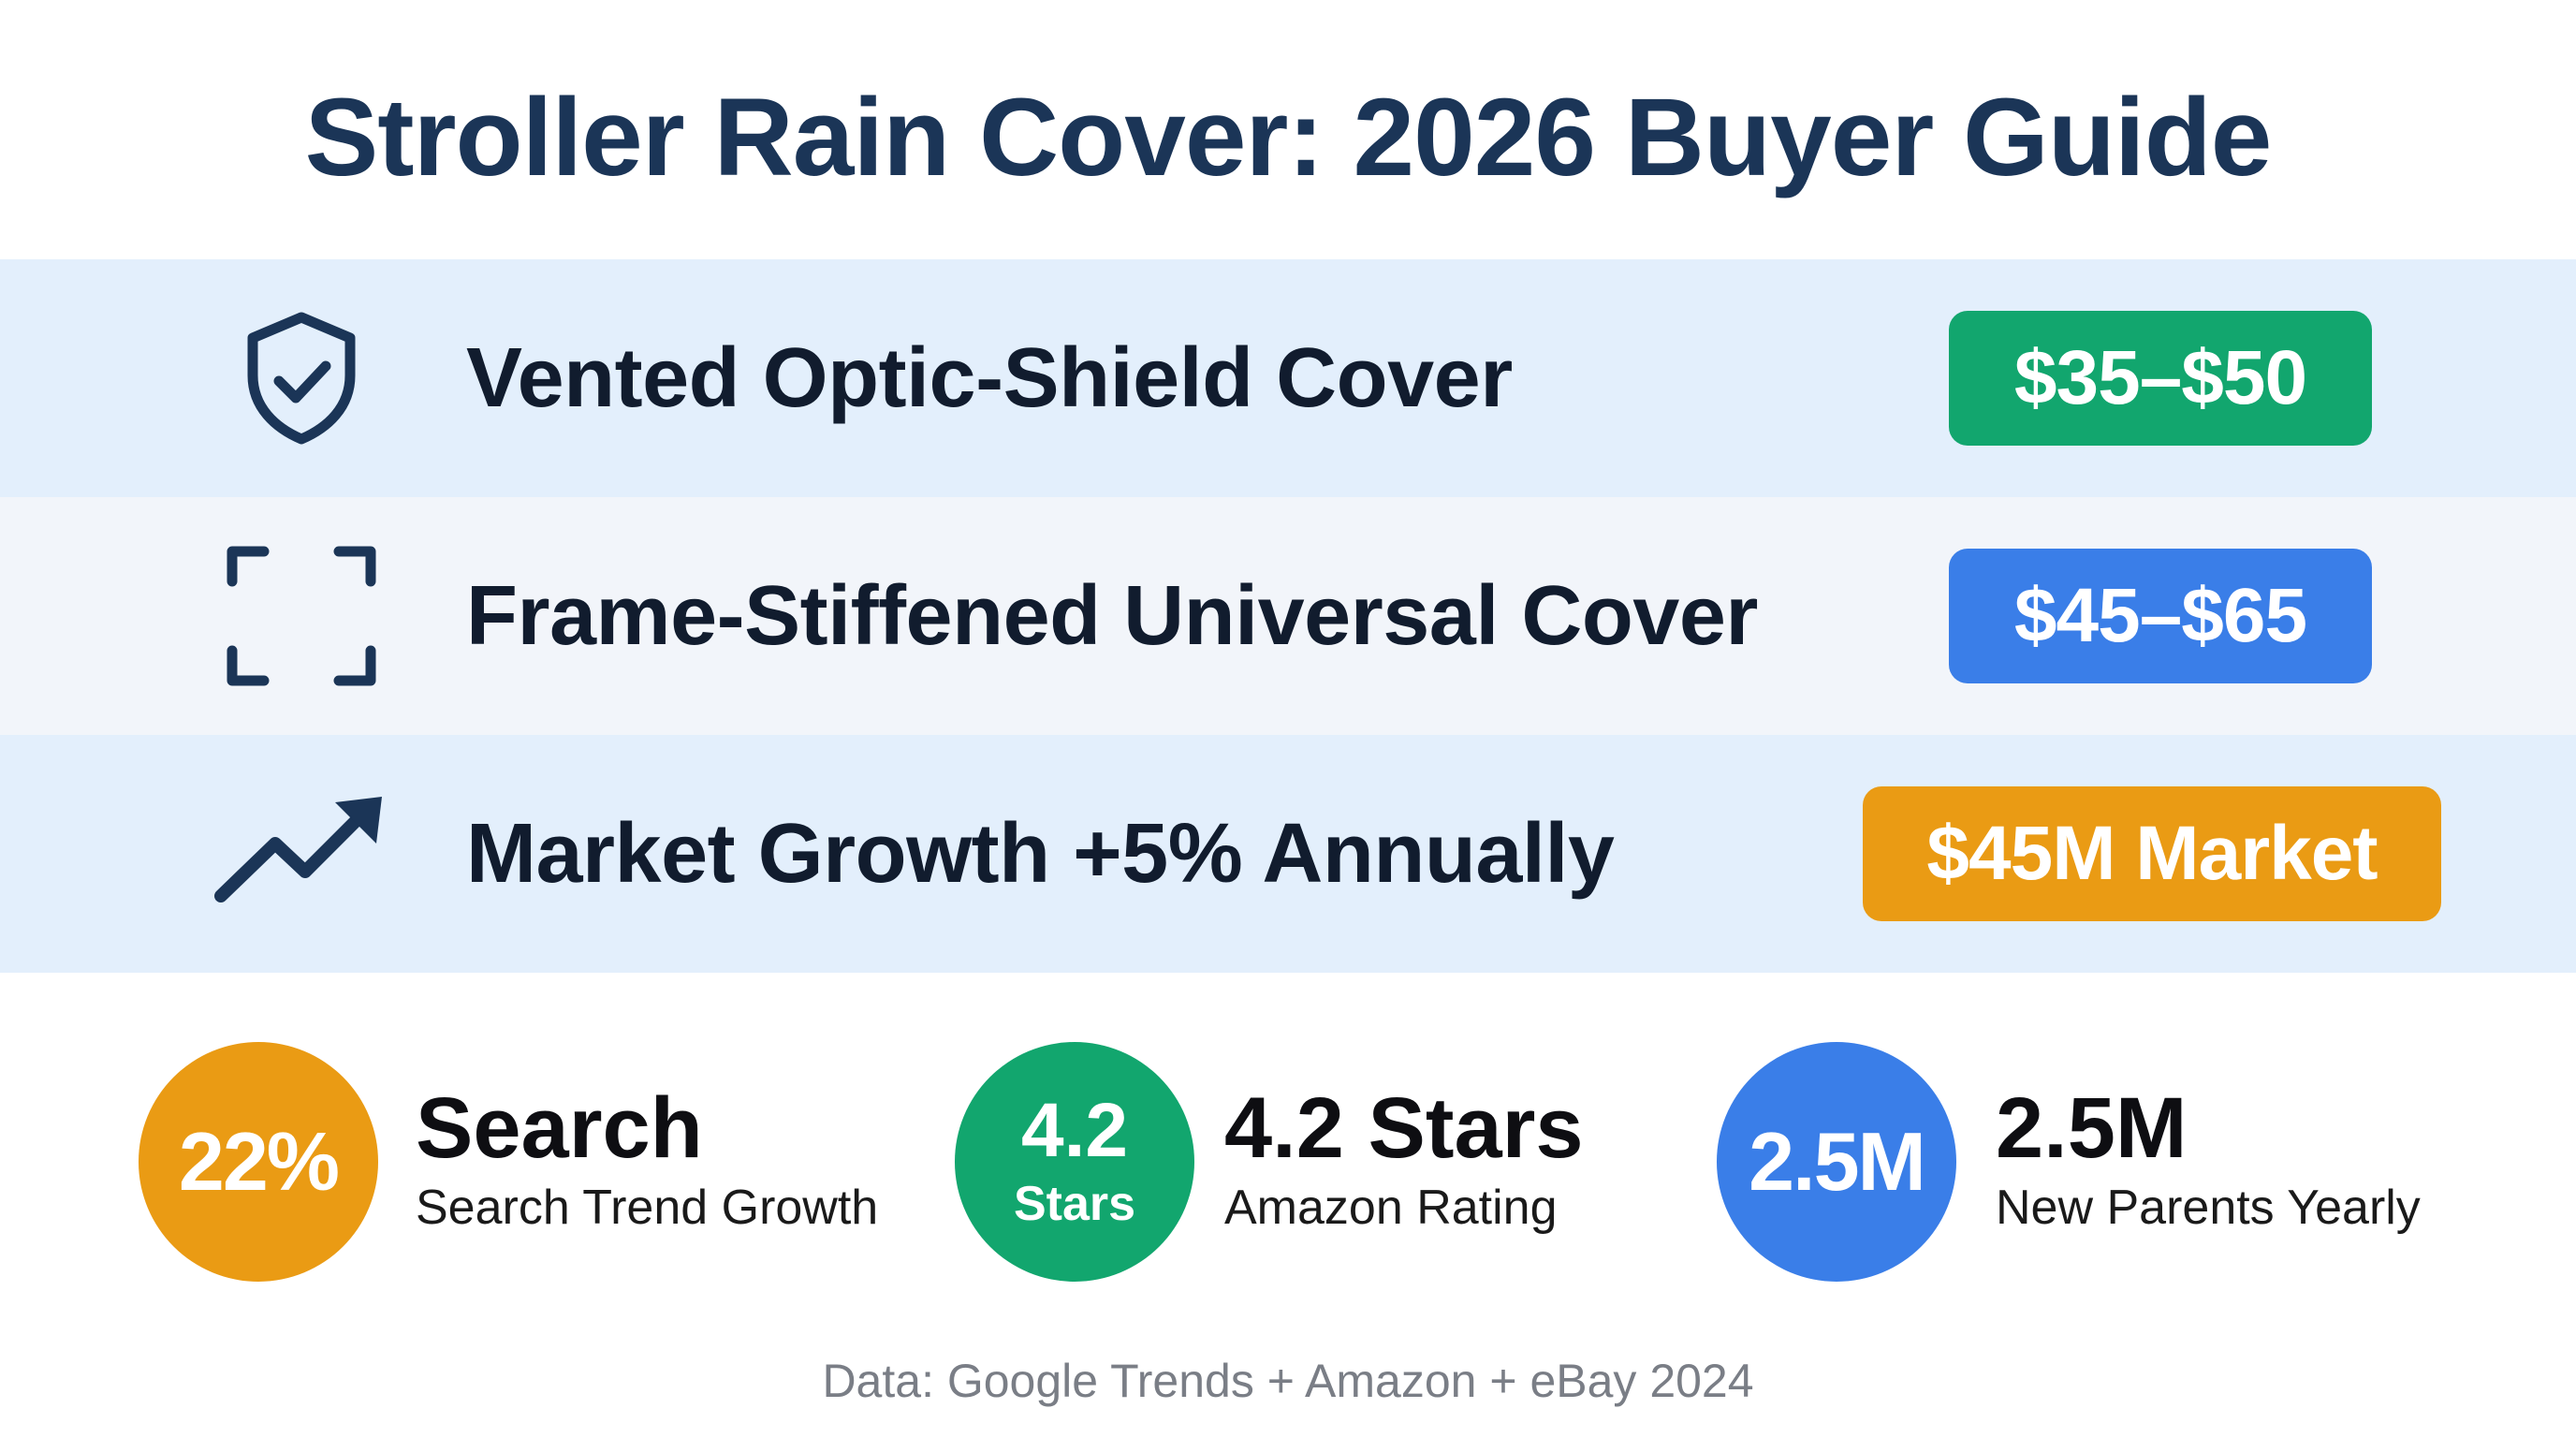  Describe the element at coordinates (1074, 1204) in the screenshot. I see `circle-unit: Stars` at that location.